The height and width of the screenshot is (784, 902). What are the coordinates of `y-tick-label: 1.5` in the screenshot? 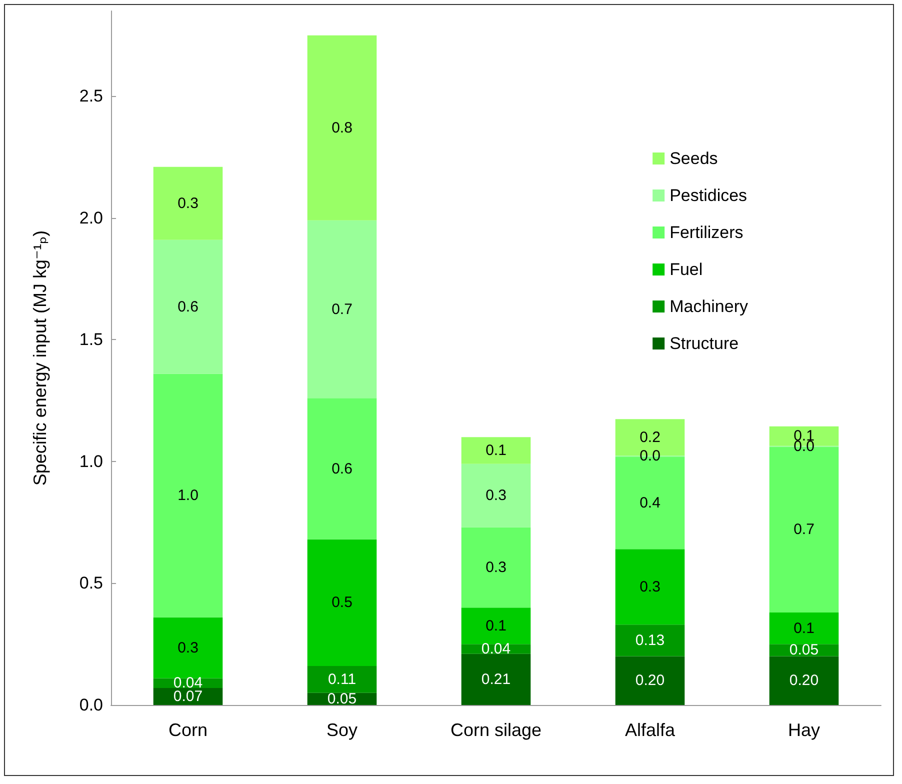 It's located at (91, 340).